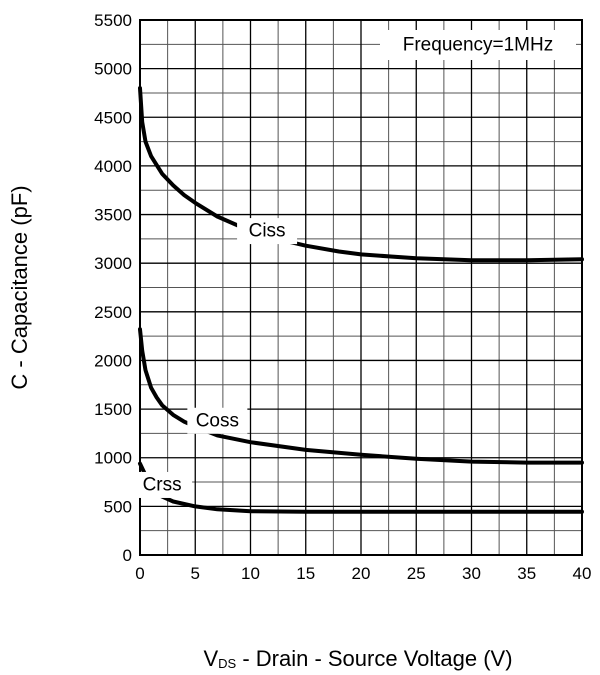 This screenshot has width=600, height=675. I want to click on x-tick-label: 10, so click(250, 573).